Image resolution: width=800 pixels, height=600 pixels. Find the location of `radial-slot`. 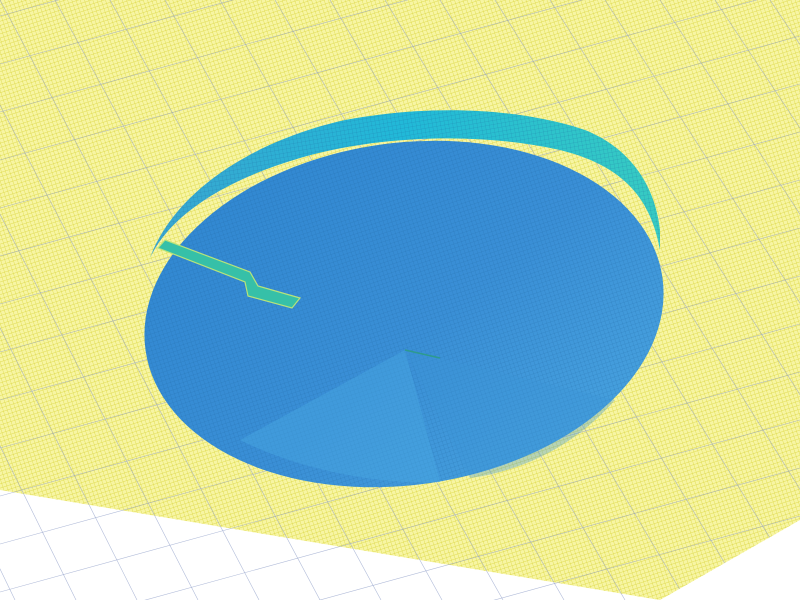

radial-slot is located at coordinates (229, 274).